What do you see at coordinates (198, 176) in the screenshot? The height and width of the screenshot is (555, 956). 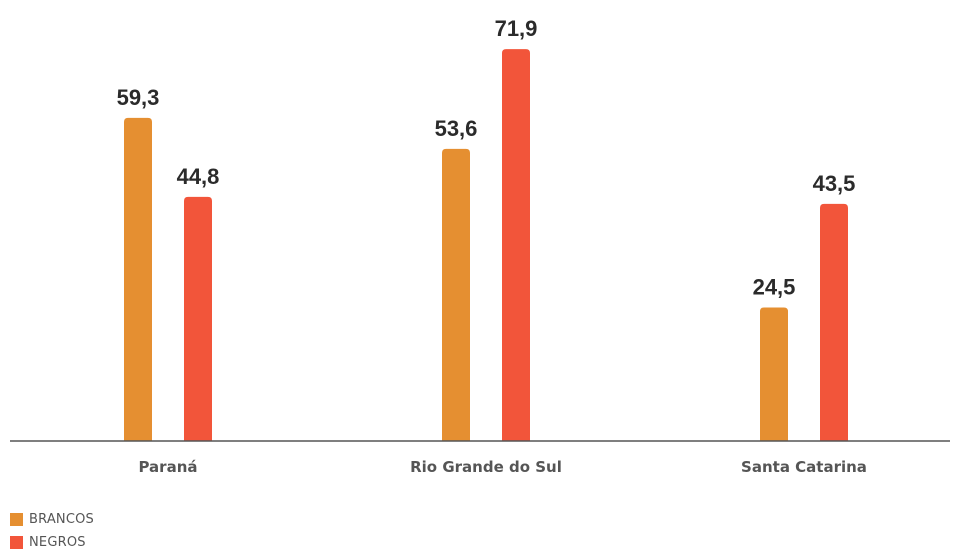 I see `value-label-negros-parana: 44,8` at bounding box center [198, 176].